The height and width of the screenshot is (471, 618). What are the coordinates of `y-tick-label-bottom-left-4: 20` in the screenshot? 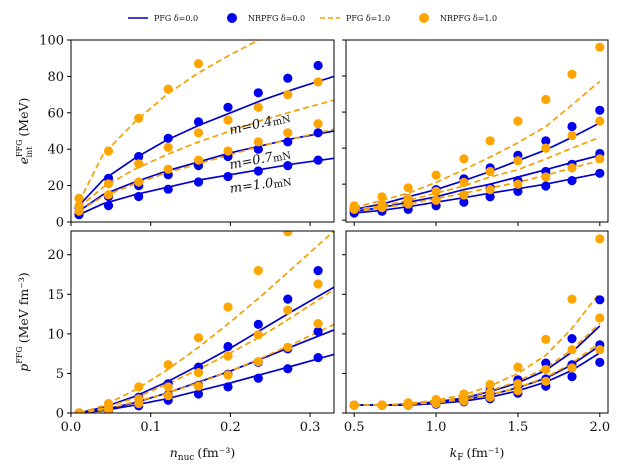 It's located at (55, 255).